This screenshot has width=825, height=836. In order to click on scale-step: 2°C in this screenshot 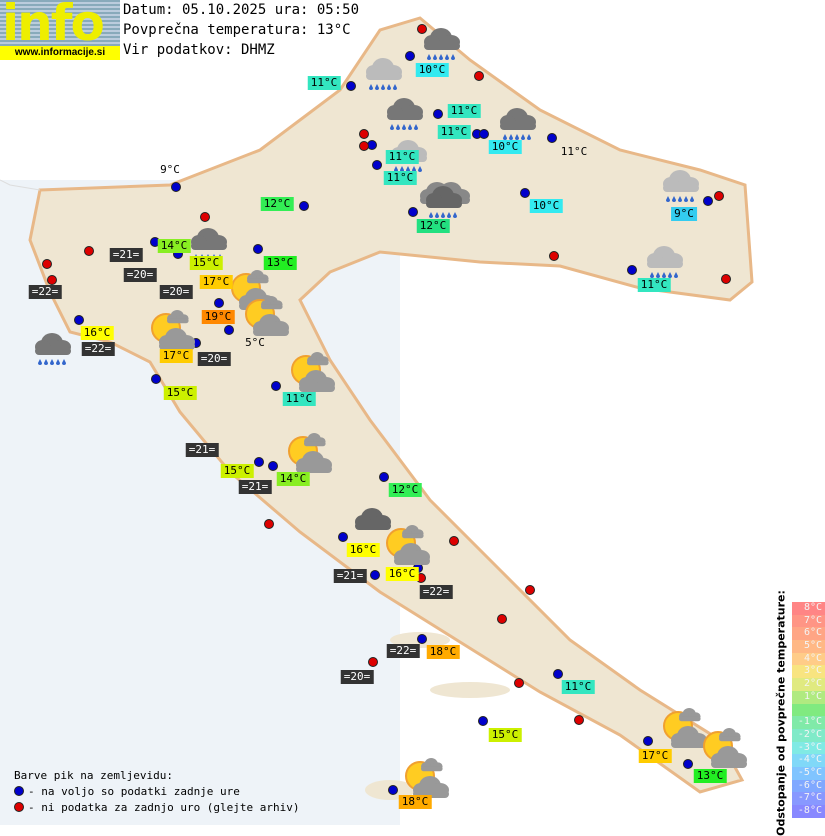, I will do `click(808, 684)`.